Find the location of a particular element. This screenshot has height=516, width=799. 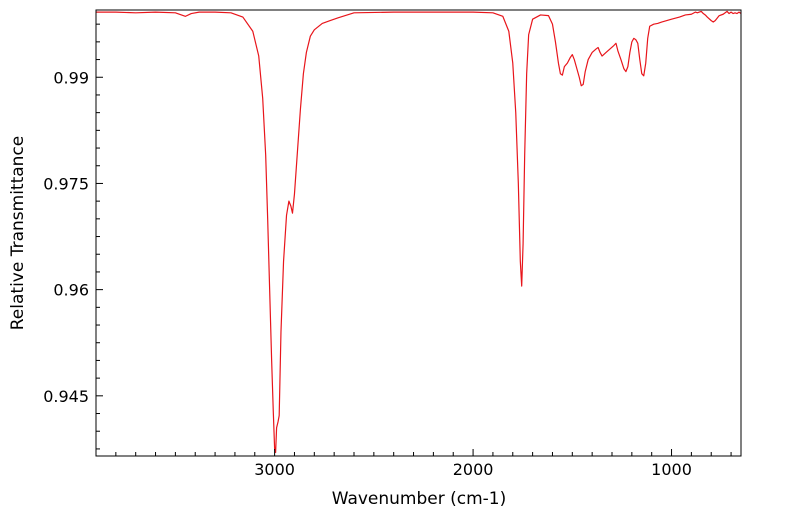

y-axis-title: Relative Transmittance is located at coordinates (18, 233).